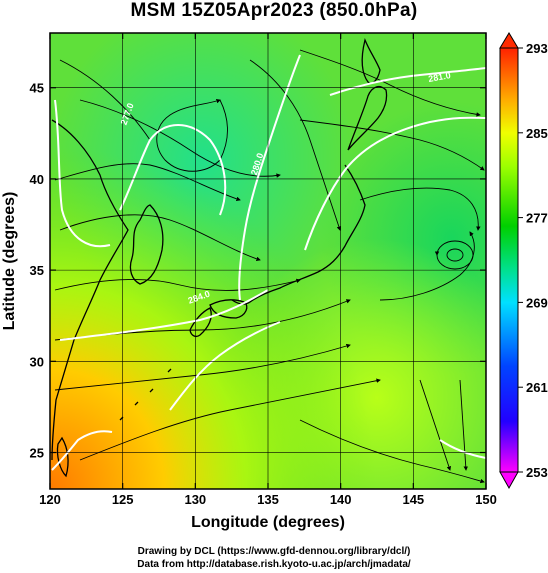 This screenshot has width=548, height=573. What do you see at coordinates (509, 480) in the screenshot?
I see `colorbar-bottom-triangle` at bounding box center [509, 480].